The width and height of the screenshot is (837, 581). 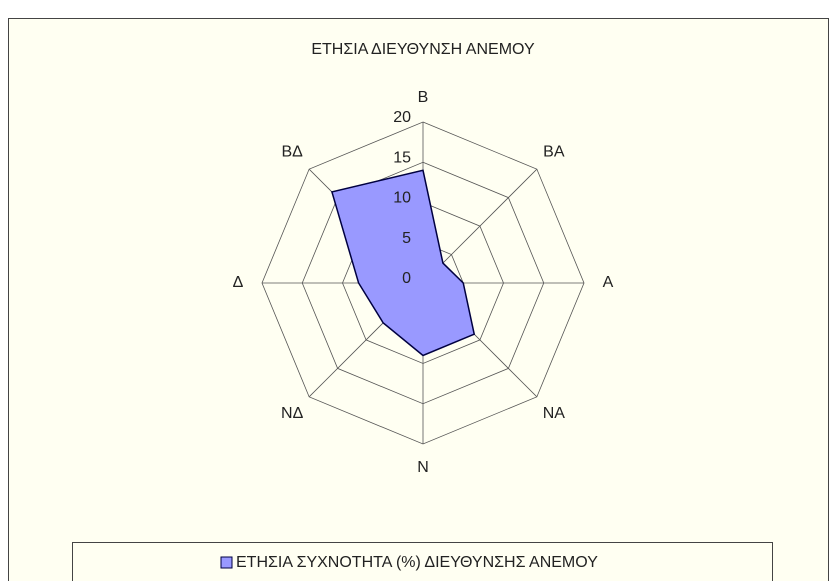 What do you see at coordinates (292, 413) in the screenshot?
I see `category-label: ΝΔ` at bounding box center [292, 413].